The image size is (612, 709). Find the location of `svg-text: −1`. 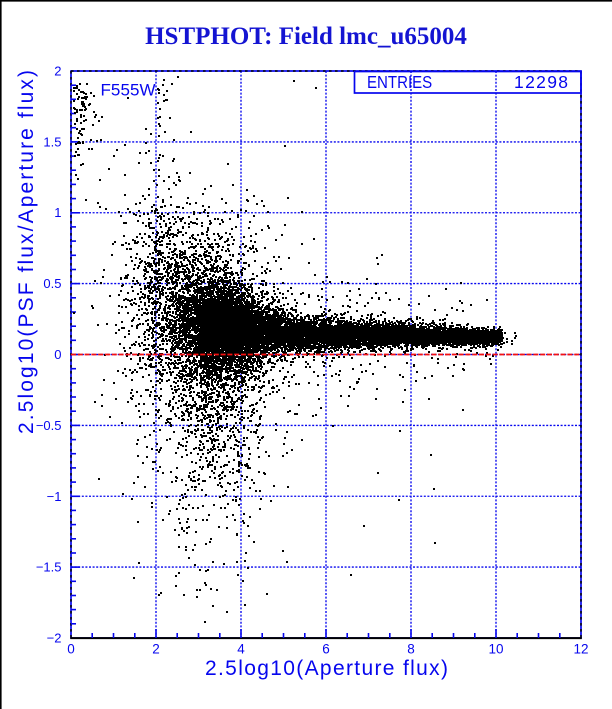

svg-text: −1 is located at coordinates (54, 496).